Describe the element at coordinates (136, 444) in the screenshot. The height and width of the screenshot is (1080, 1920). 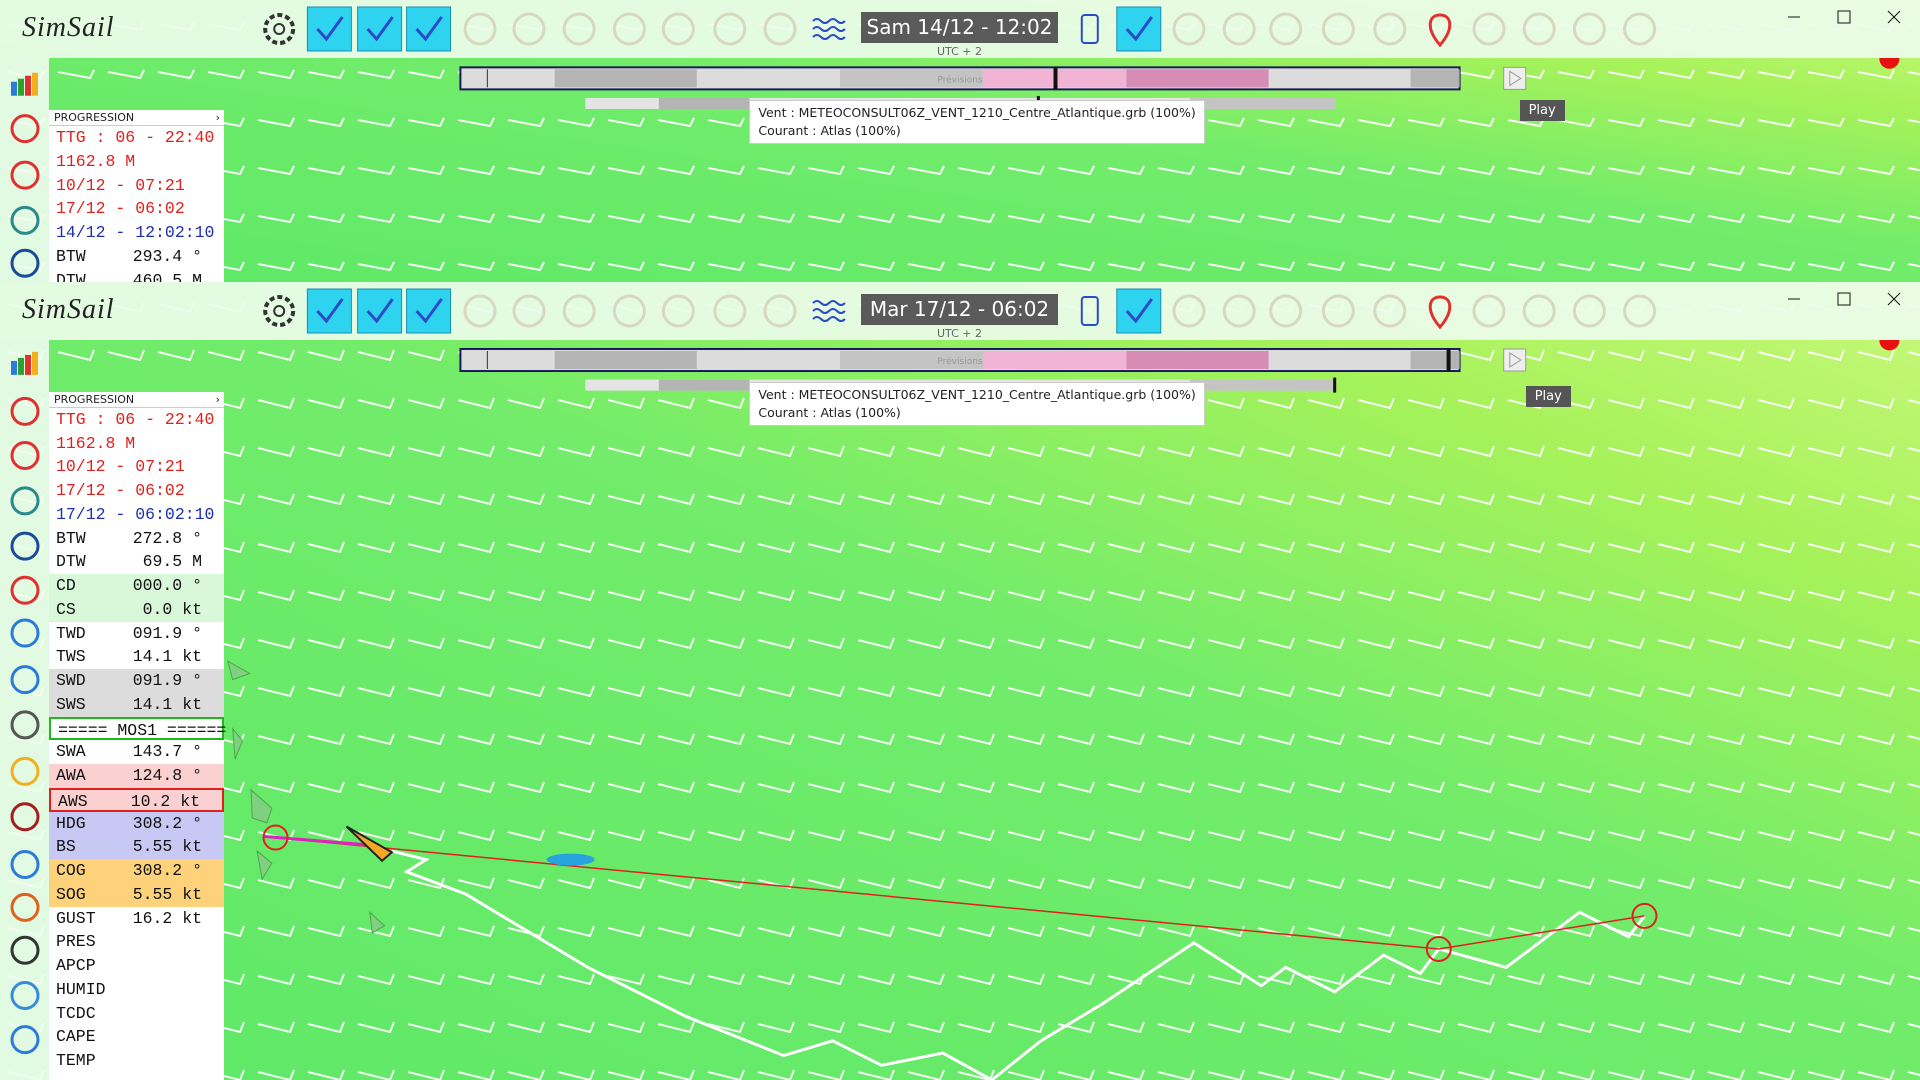
I see `panel-row: 1162.8 M` at that location.